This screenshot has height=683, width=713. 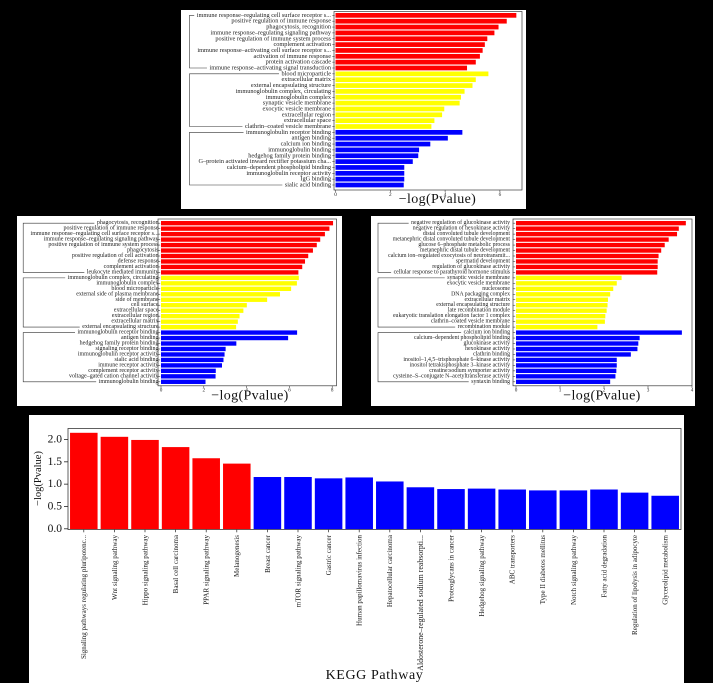 I want to click on svg-text: DNA packaging complex, so click(x=480, y=294).